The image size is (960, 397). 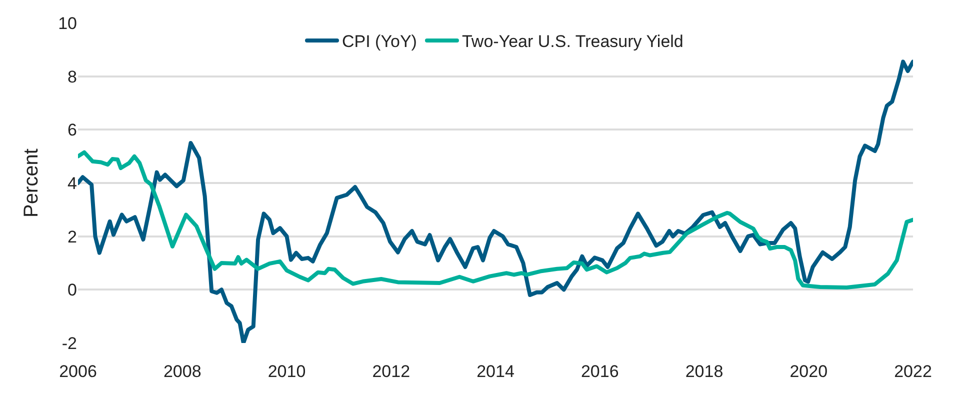 I want to click on x-tick-label: 2010, so click(x=287, y=371).